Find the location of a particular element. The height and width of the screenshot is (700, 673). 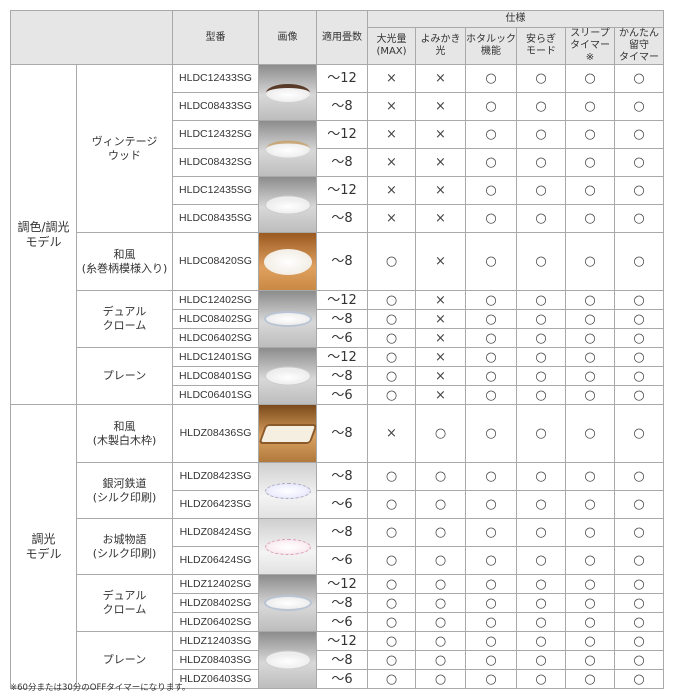

header-spec-0: 大光量 (MAX) is located at coordinates (391, 46).